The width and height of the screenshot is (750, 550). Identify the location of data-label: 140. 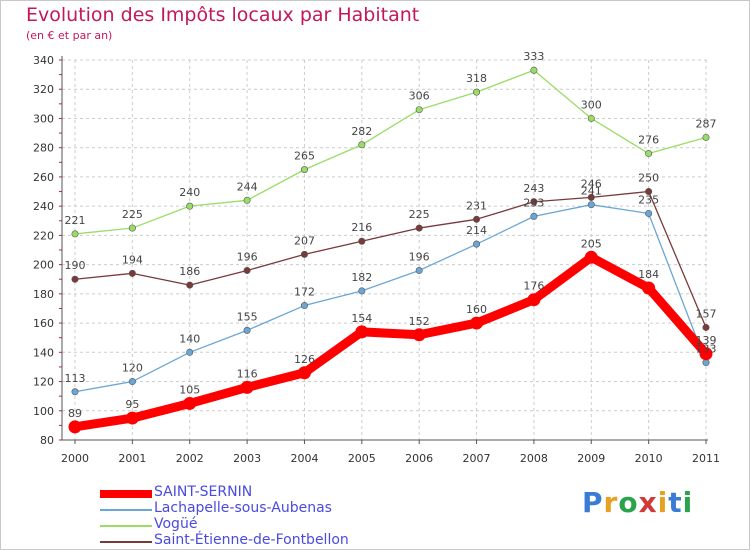
(189, 338).